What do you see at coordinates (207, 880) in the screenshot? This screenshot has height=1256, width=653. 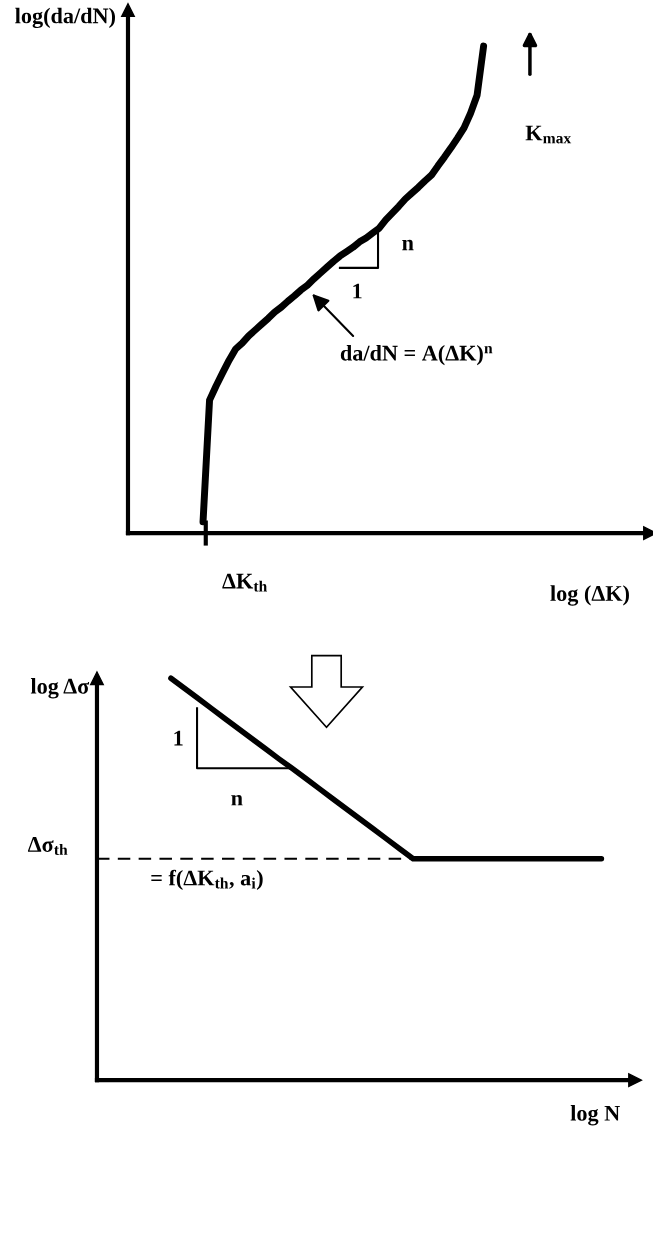 I see `annotation: = f(ΔK$_{th}$, a$_{i}$)` at bounding box center [207, 880].